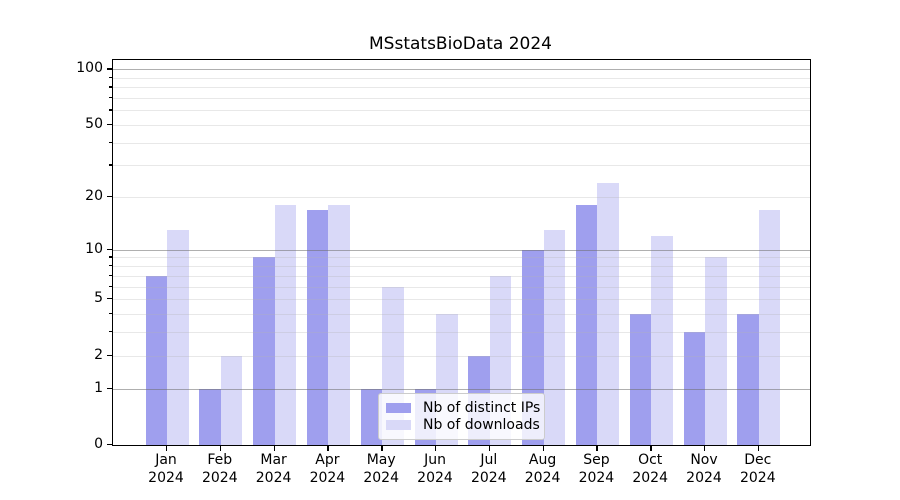 This screenshot has width=900, height=500. What do you see at coordinates (89, 68) in the screenshot?
I see `y-axis-tick-label: 100` at bounding box center [89, 68].